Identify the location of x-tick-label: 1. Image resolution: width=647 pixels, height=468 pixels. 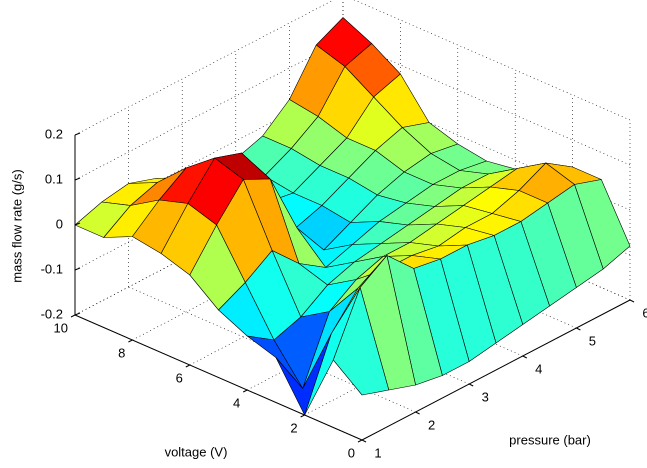
(377, 452).